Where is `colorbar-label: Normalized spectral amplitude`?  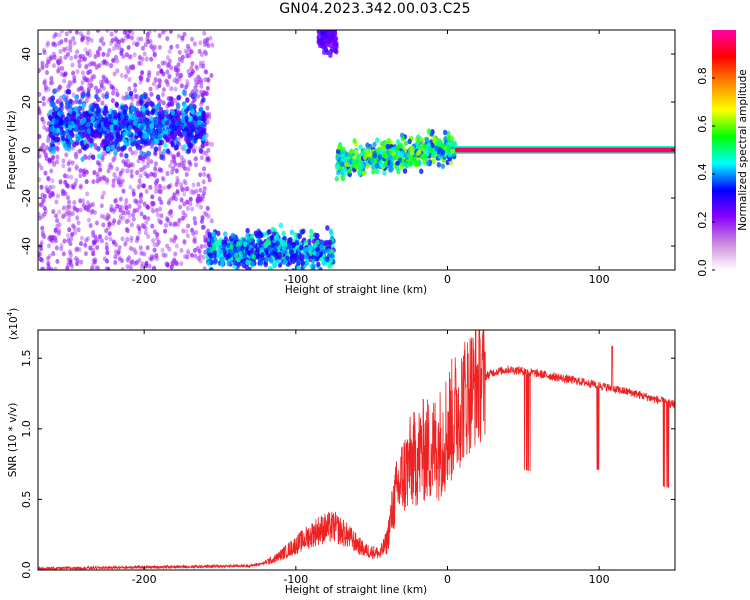 colorbar-label: Normalized spectral amplitude is located at coordinates (743, 149).